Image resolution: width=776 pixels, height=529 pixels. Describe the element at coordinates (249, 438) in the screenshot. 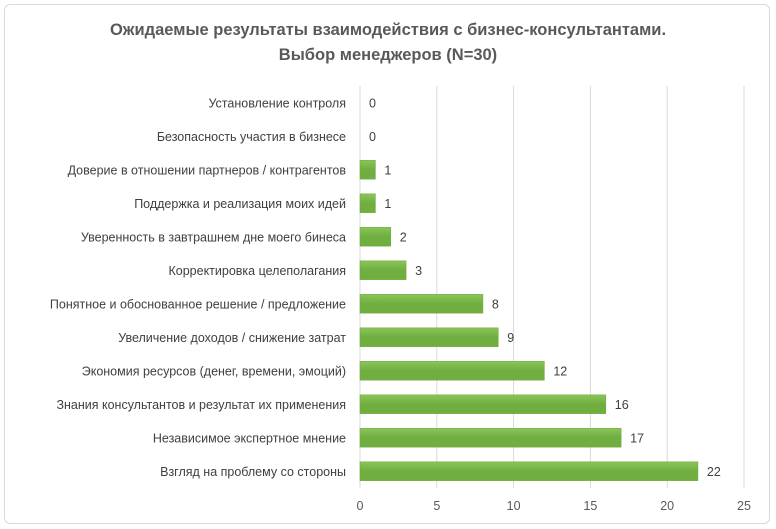

I see `category-label: Независимое экспертное мнение` at that location.